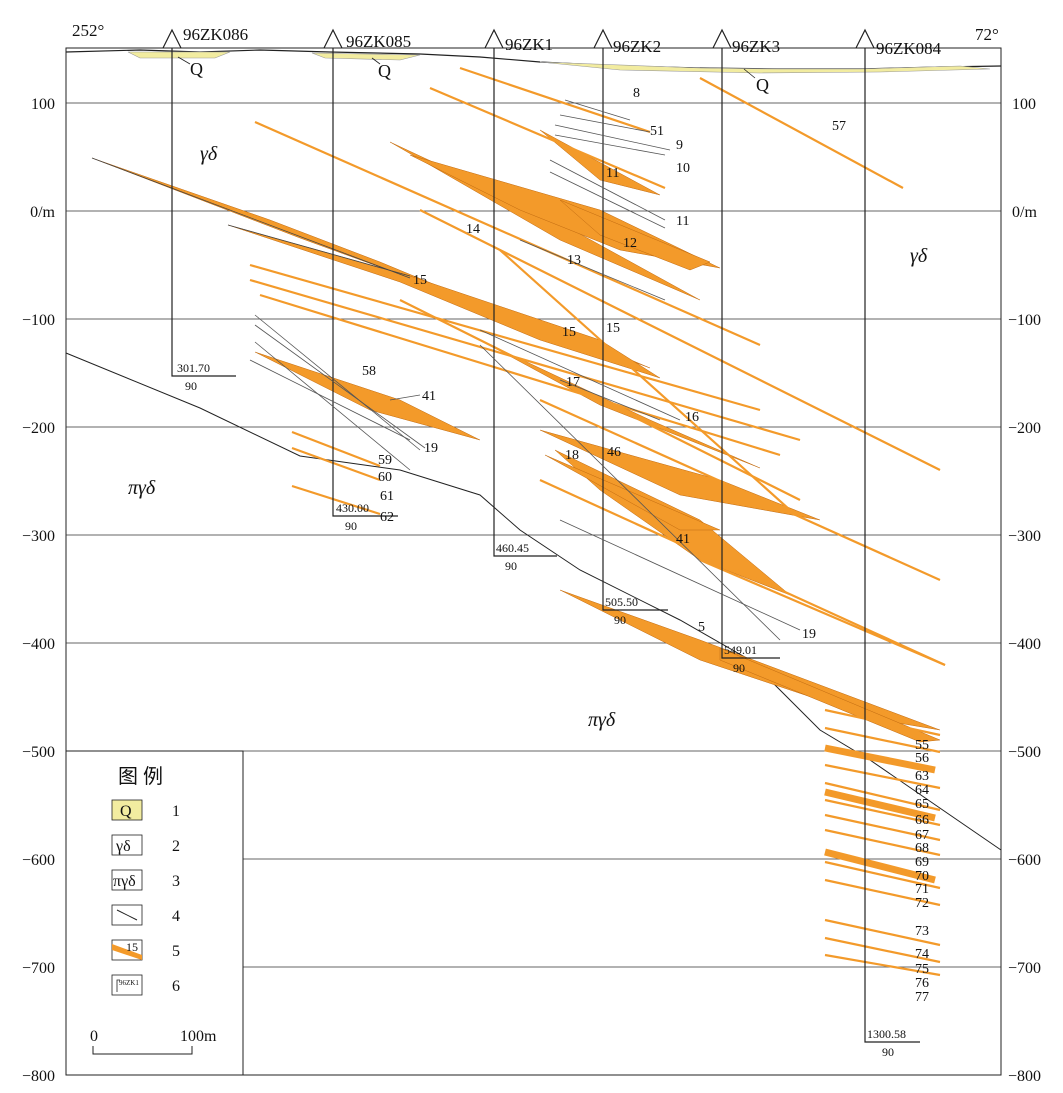  Describe the element at coordinates (176, 916) in the screenshot. I see `legend-num-4: 4` at that location.